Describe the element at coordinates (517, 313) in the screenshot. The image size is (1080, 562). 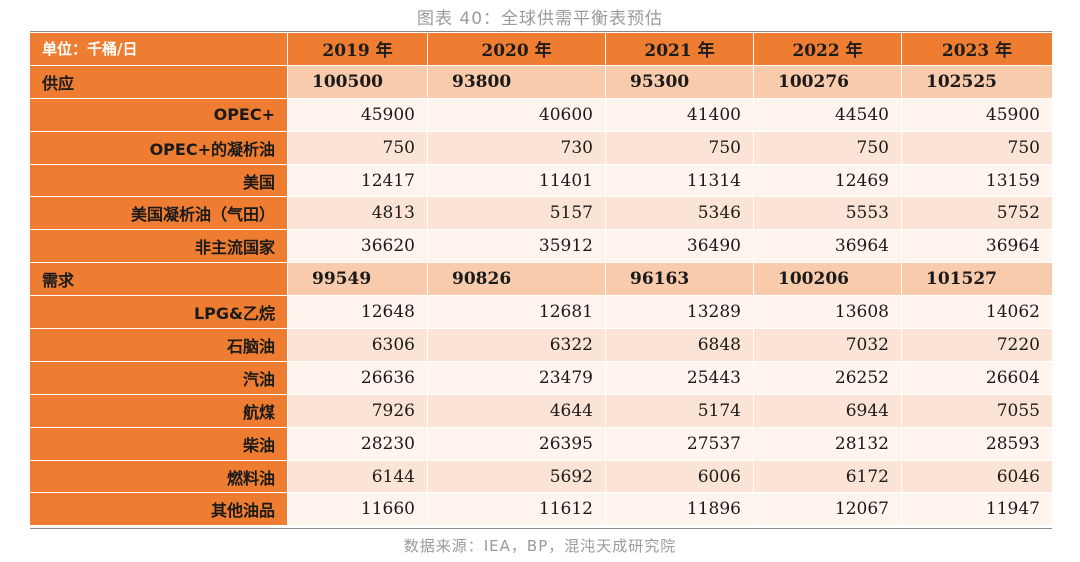
I see `value-cell: 12681` at that location.